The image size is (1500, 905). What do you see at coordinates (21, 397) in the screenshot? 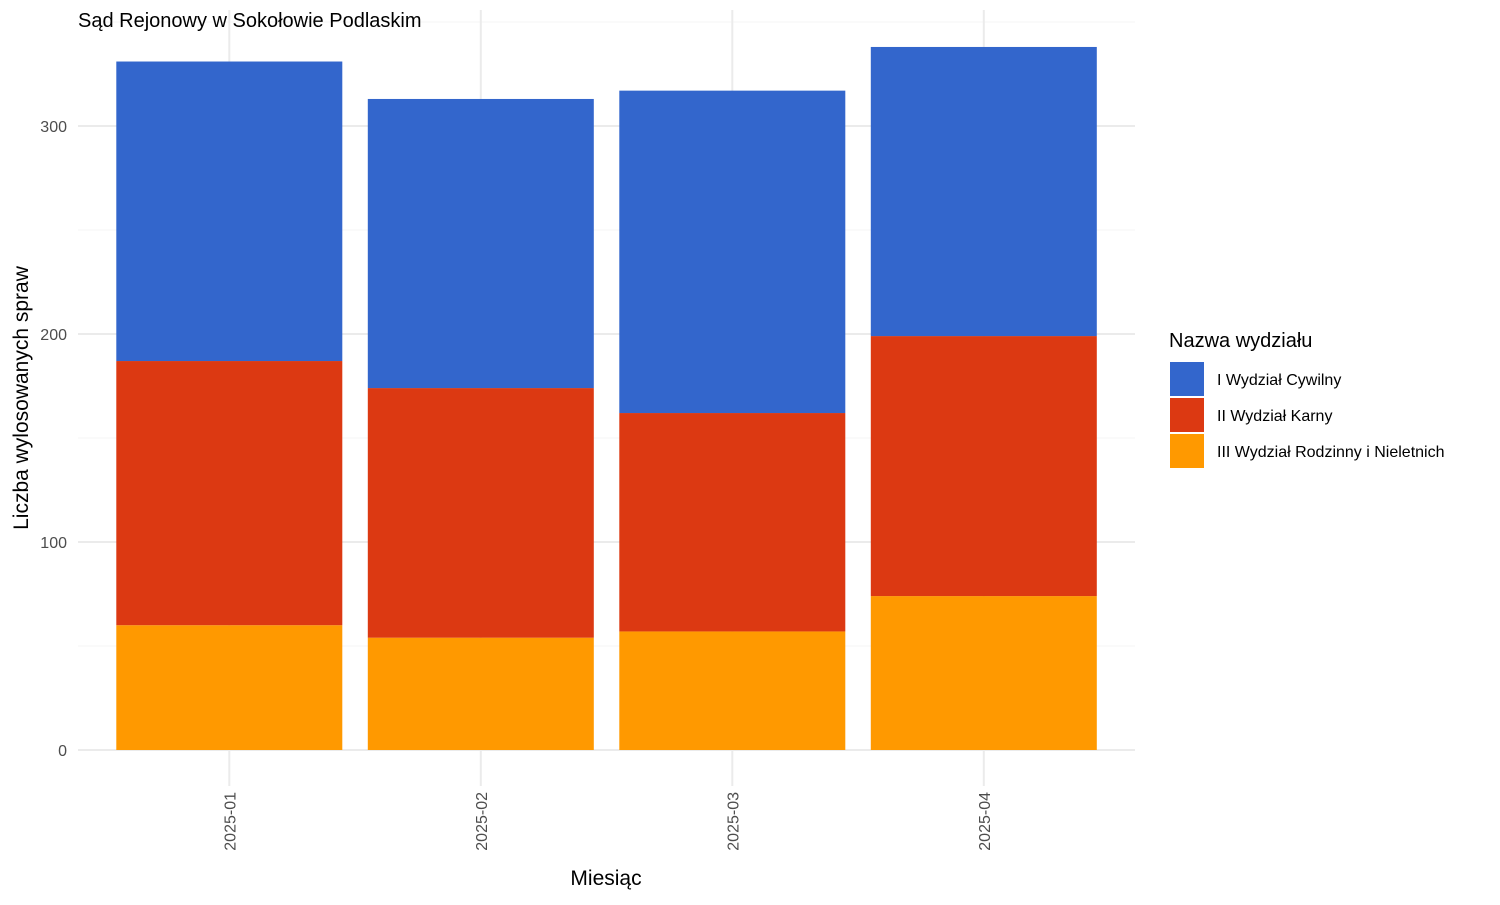
I see `y-axis-title: Liczba wylosowanych spraw` at bounding box center [21, 397].